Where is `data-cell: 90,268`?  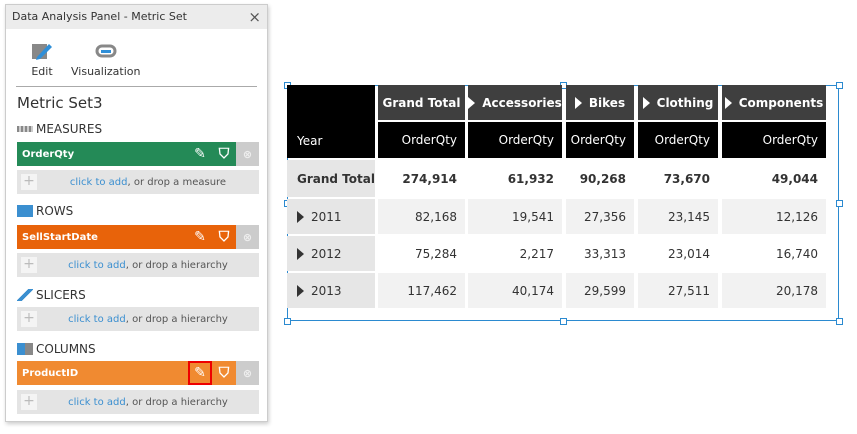 data-cell: 90,268 is located at coordinates (600, 178).